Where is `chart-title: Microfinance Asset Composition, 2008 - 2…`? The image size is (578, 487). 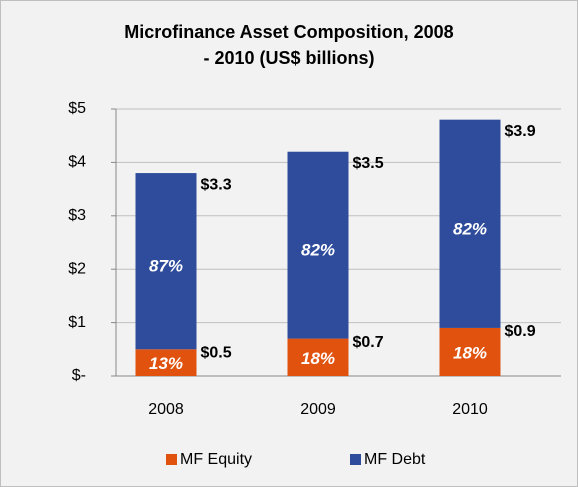 chart-title: Microfinance Asset Composition, 2008 - 2… is located at coordinates (289, 45).